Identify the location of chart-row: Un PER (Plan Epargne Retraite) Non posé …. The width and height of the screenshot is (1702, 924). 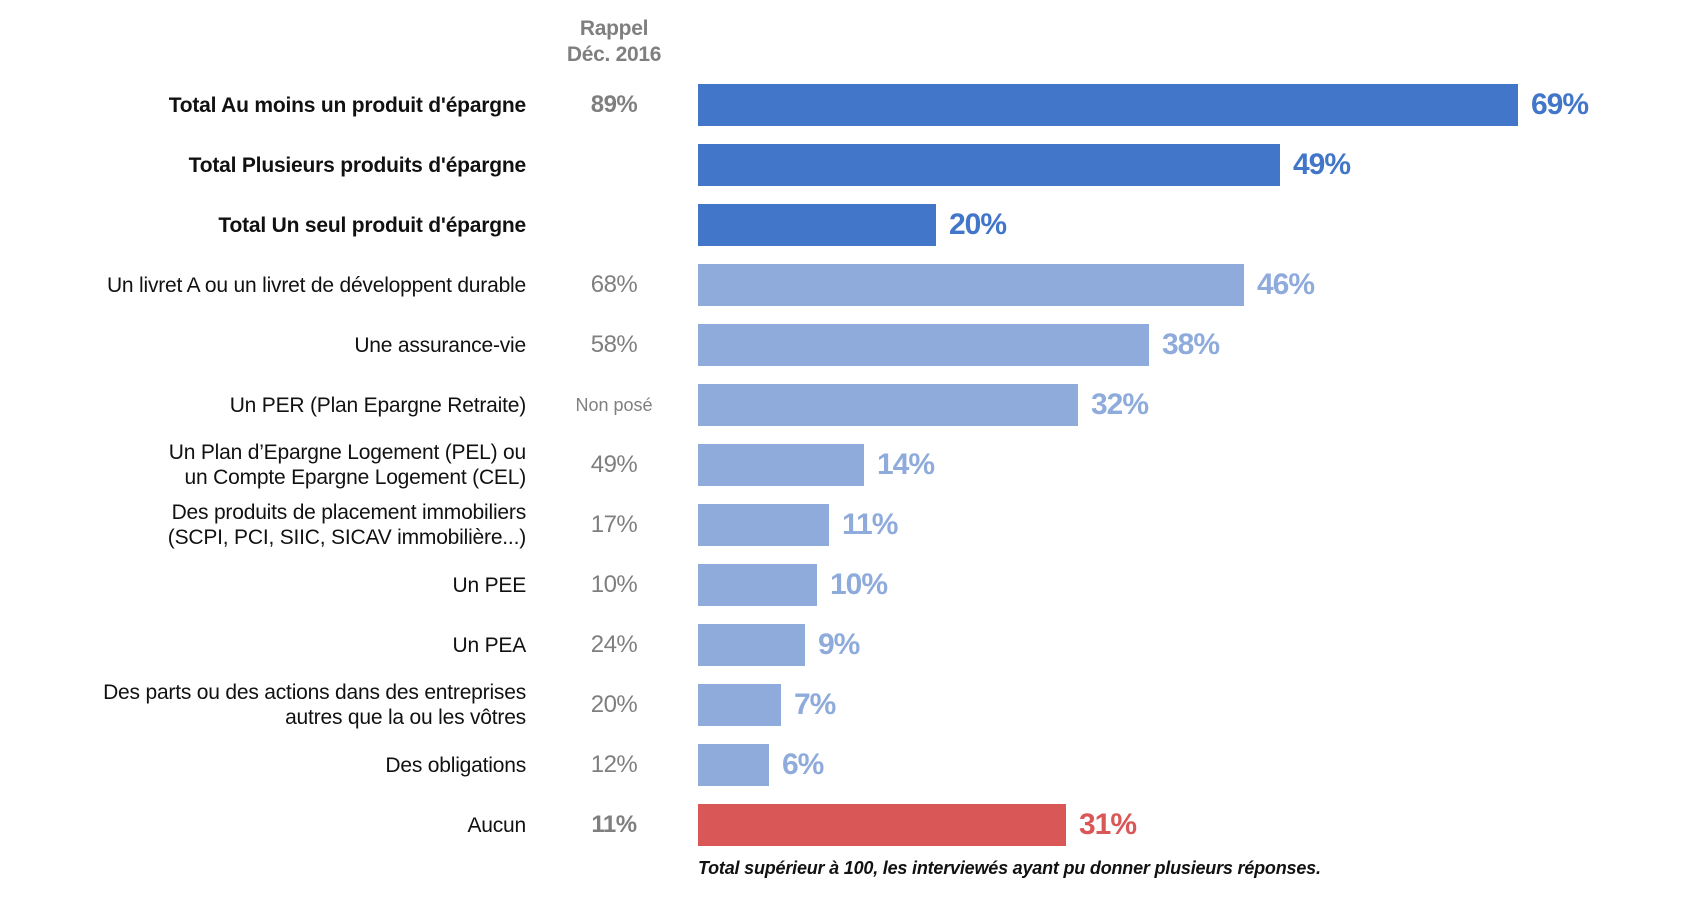
(851, 405).